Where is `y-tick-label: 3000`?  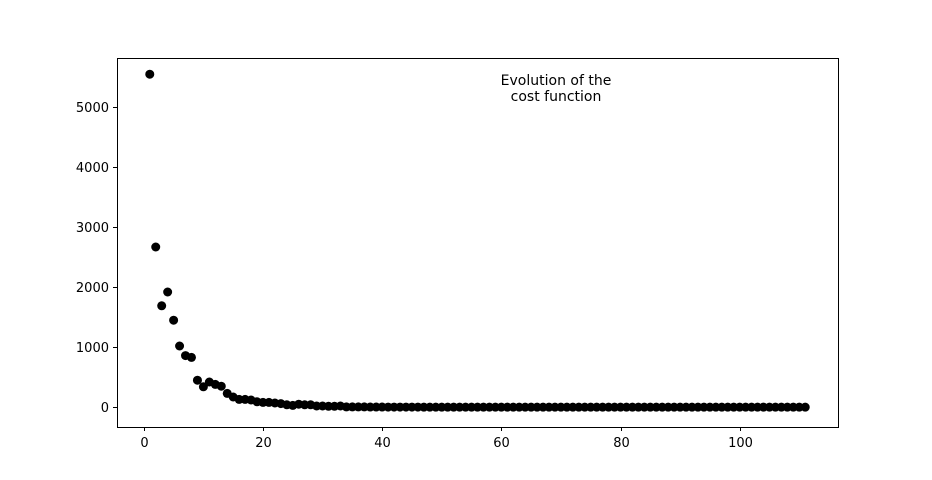
y-tick-label: 3000 is located at coordinates (92, 228).